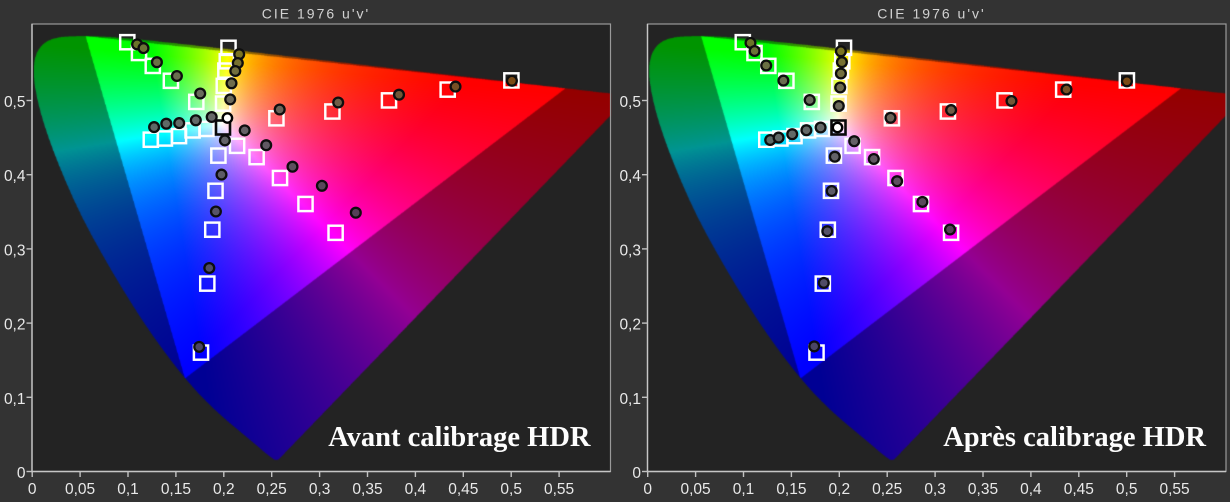  I want to click on svg-text: Après calibrage HDR, so click(1074, 437).